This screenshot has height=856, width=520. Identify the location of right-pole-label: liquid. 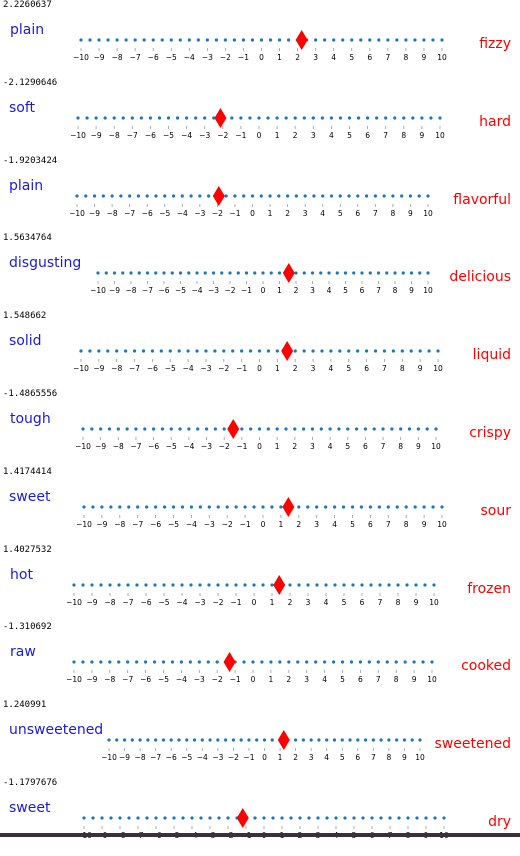
(491, 355).